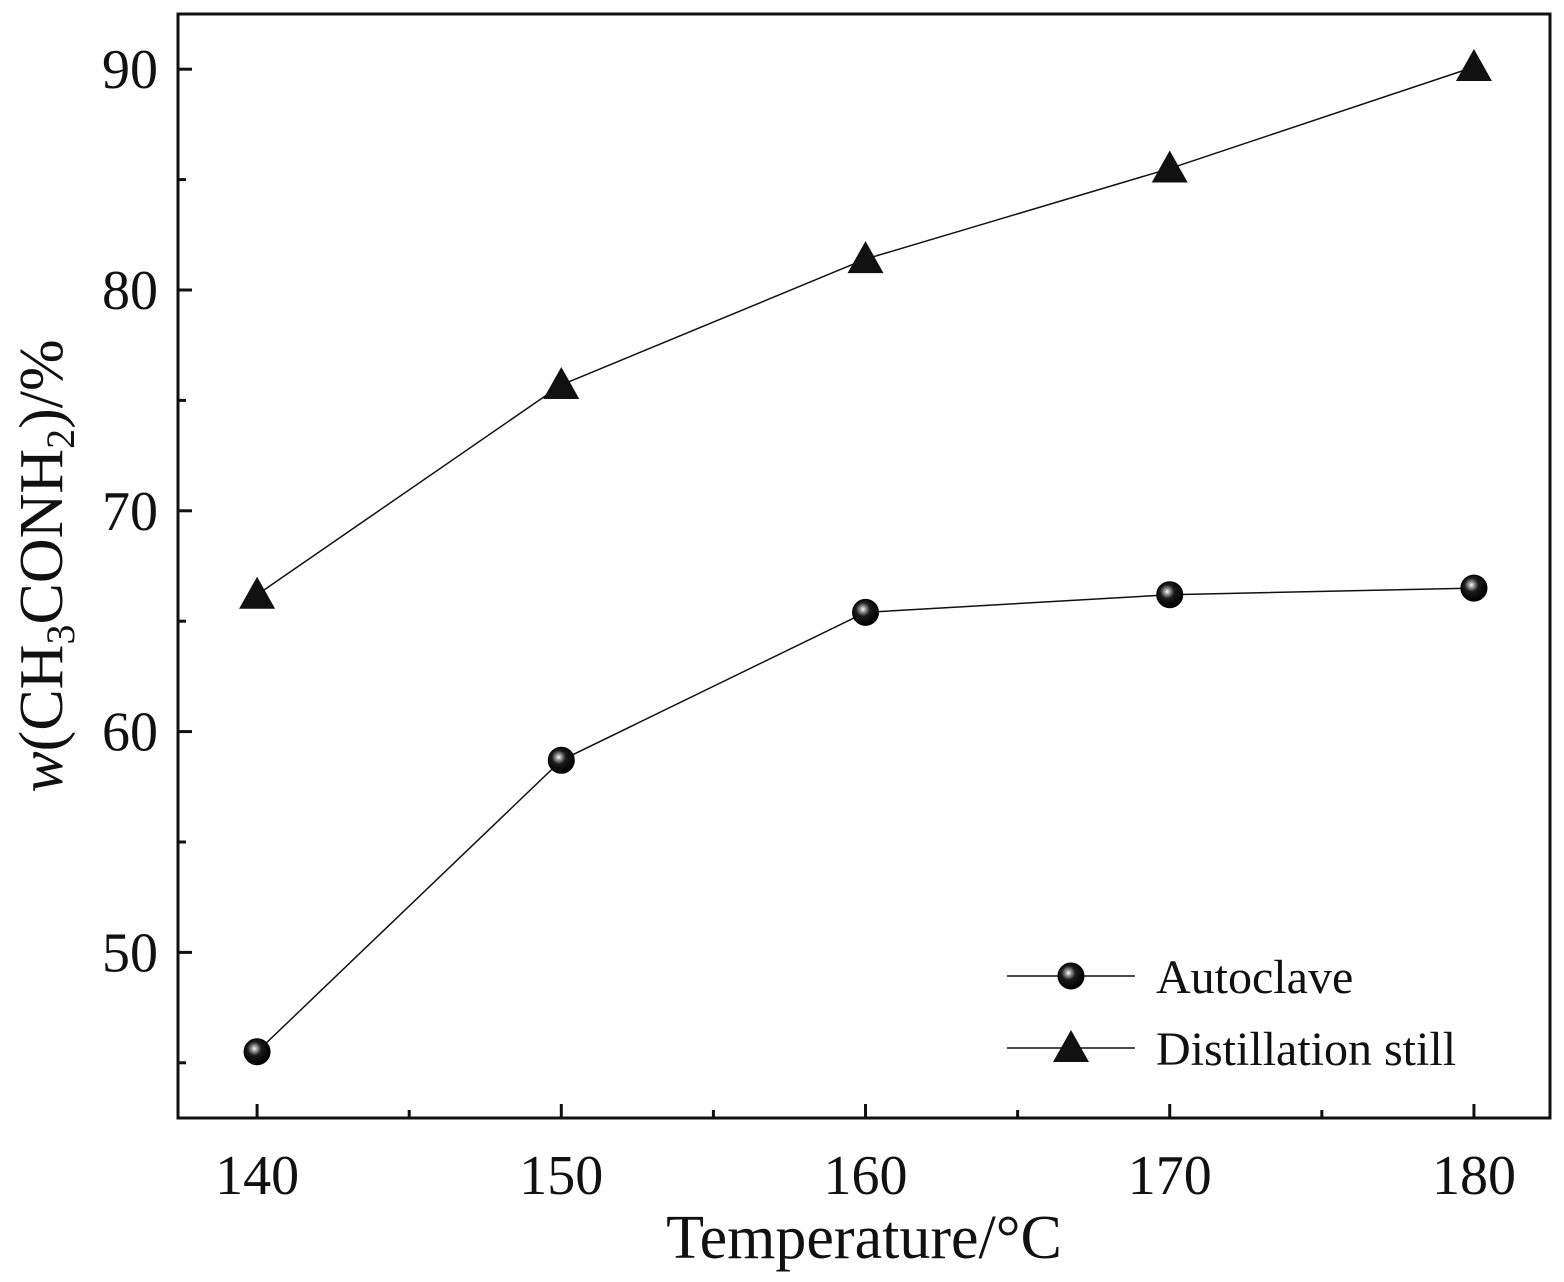 The height and width of the screenshot is (1282, 1564). What do you see at coordinates (1474, 1176) in the screenshot?
I see `x-tick-label: 180` at bounding box center [1474, 1176].